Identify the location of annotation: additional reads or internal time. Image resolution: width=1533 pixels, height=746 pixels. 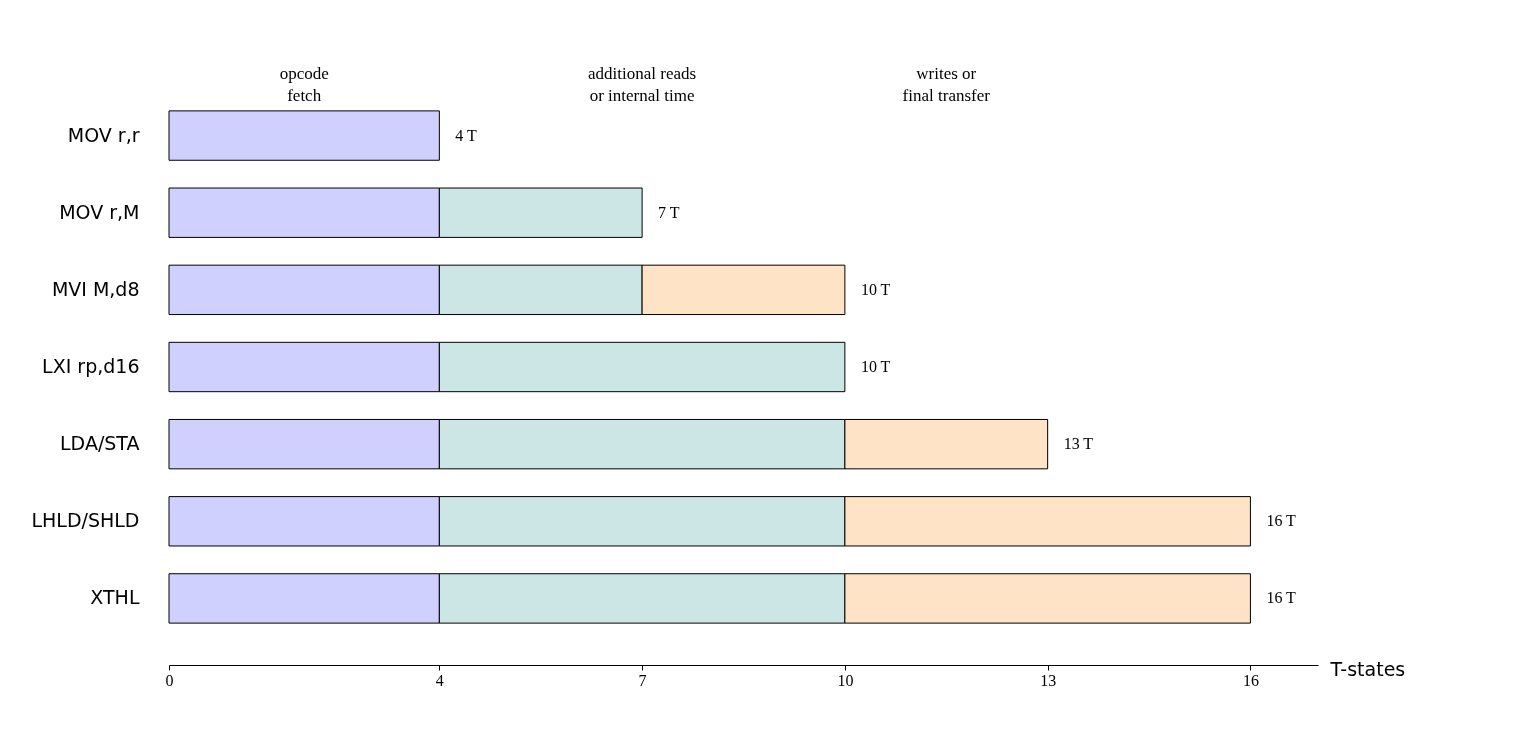
(642, 84).